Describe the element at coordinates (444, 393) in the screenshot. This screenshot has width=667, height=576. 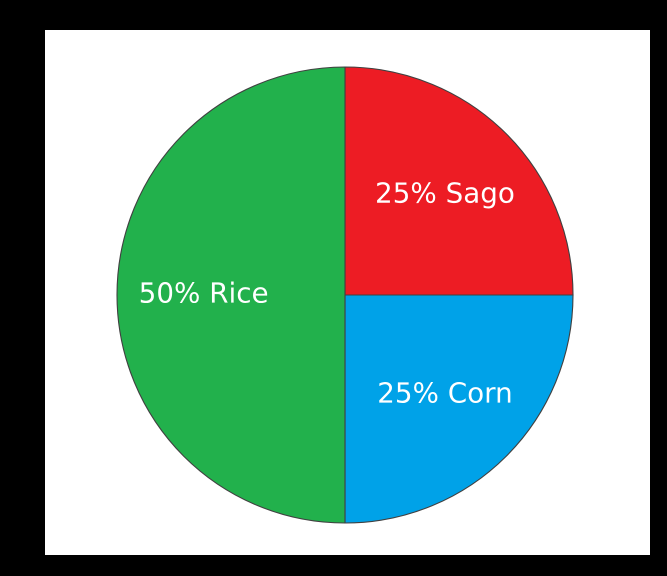
I see `slice-label: 25% Corn` at that location.